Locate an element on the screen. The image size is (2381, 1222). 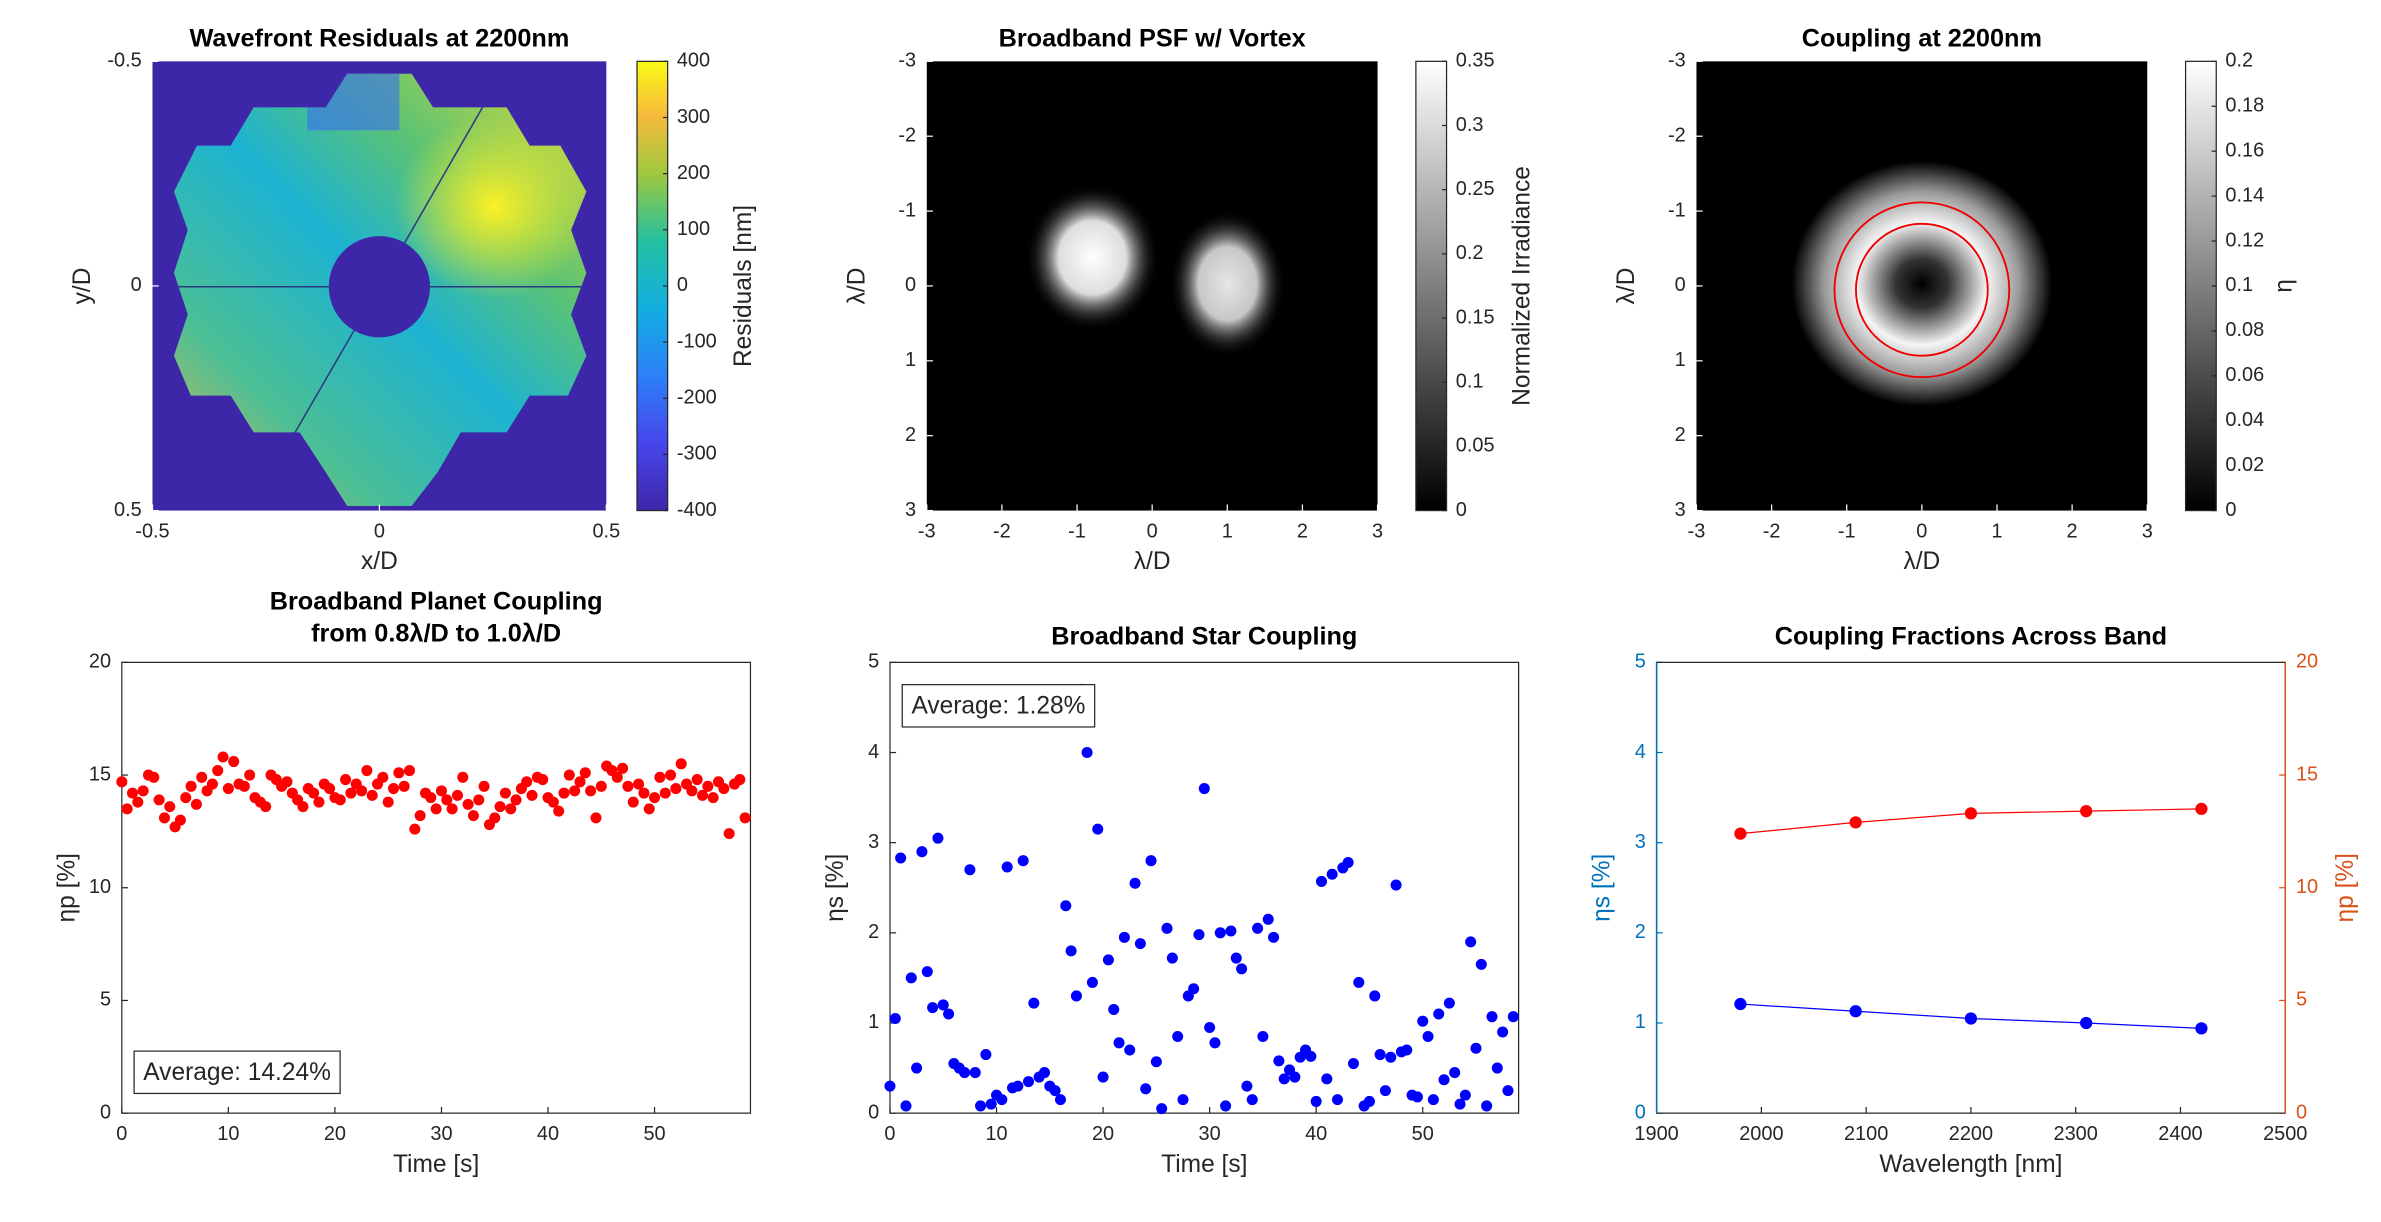
x-tick-label: 2 is located at coordinates (1302, 531).